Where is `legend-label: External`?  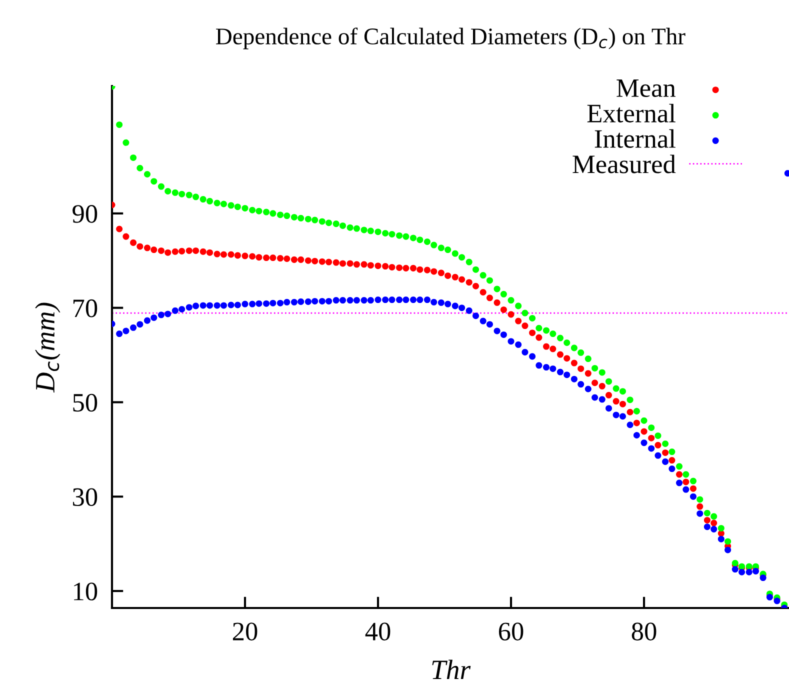 legend-label: External is located at coordinates (631, 113).